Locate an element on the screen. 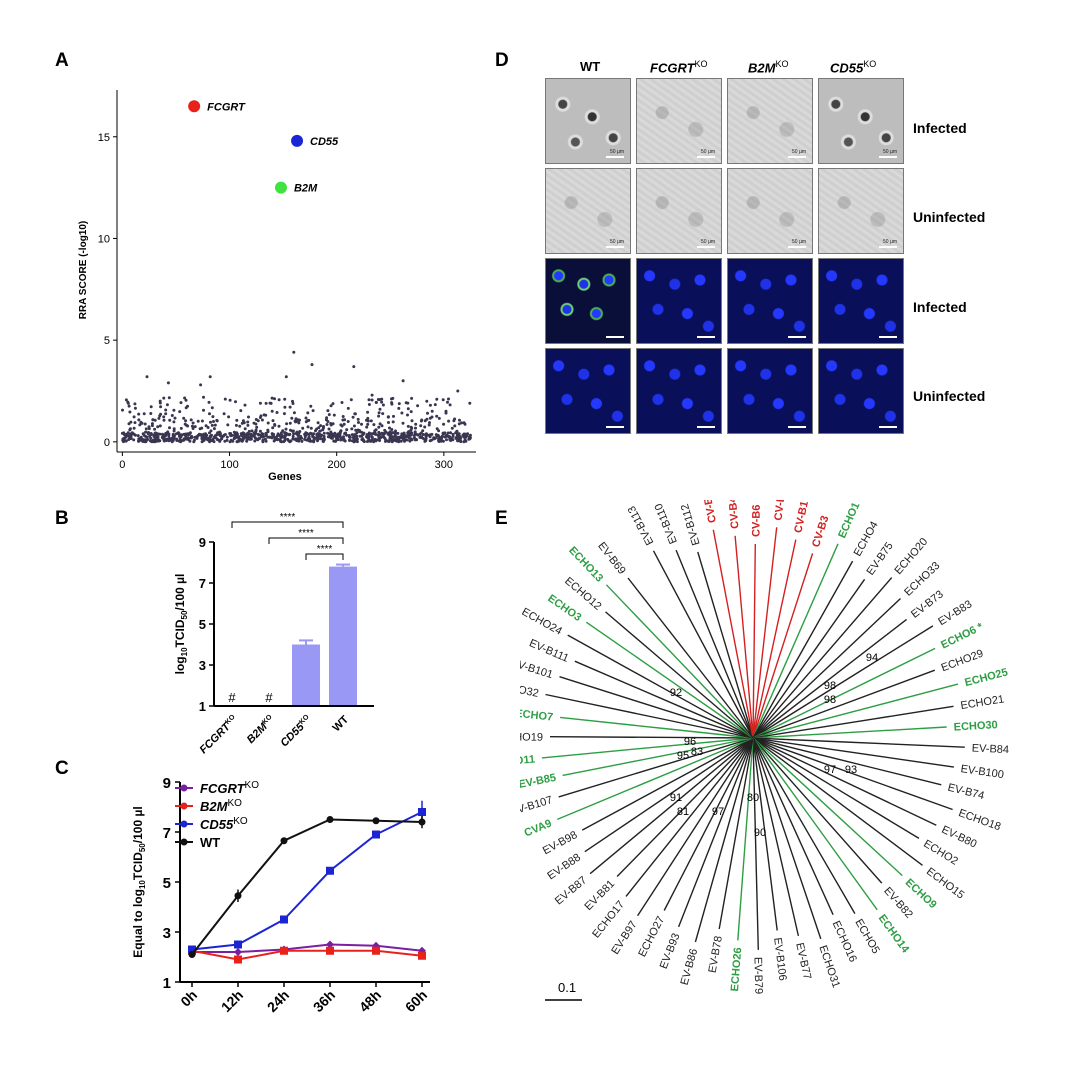 Image resolution: width=1080 pixels, height=1080 pixels. significance-label: **** is located at coordinates (288, 517).